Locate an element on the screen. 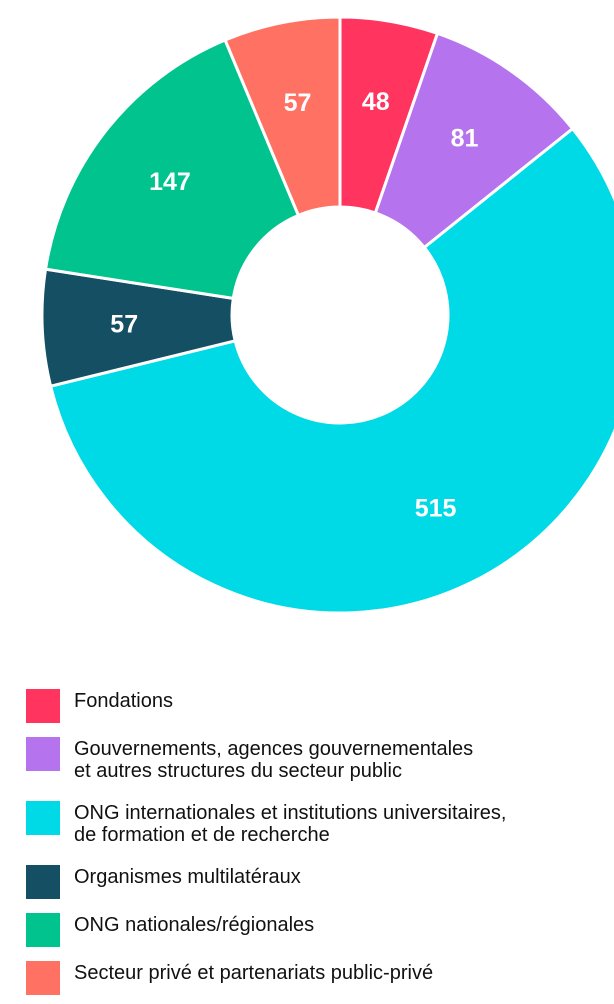 This screenshot has width=614, height=1004. legend-item: Fondations is located at coordinates (318, 703).